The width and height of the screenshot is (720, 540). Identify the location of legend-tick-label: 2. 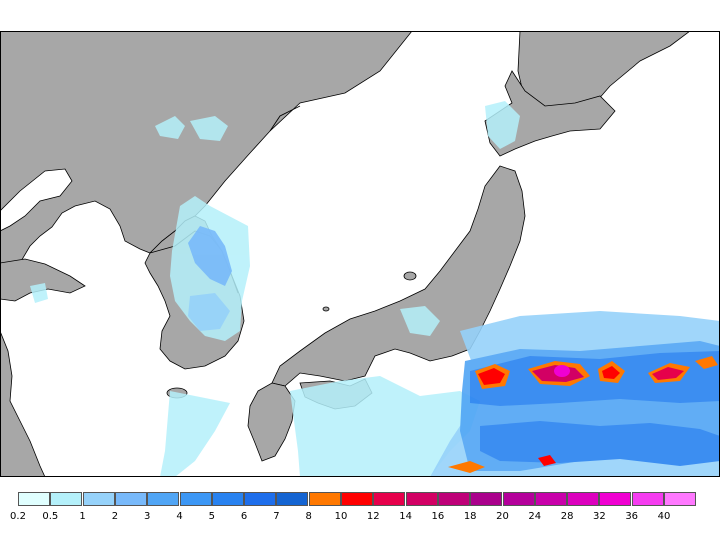
(115, 516).